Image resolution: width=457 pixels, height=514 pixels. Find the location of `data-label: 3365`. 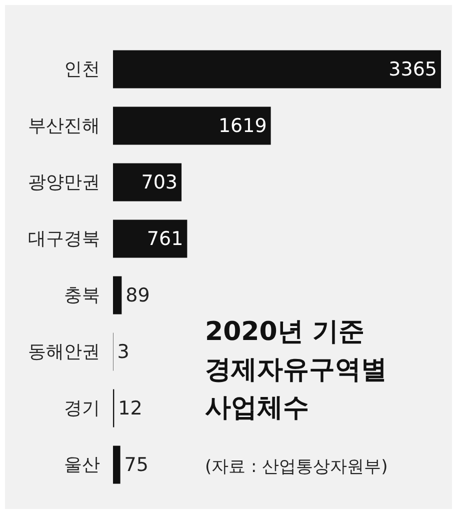

data-label: 3365 is located at coordinates (412, 69).